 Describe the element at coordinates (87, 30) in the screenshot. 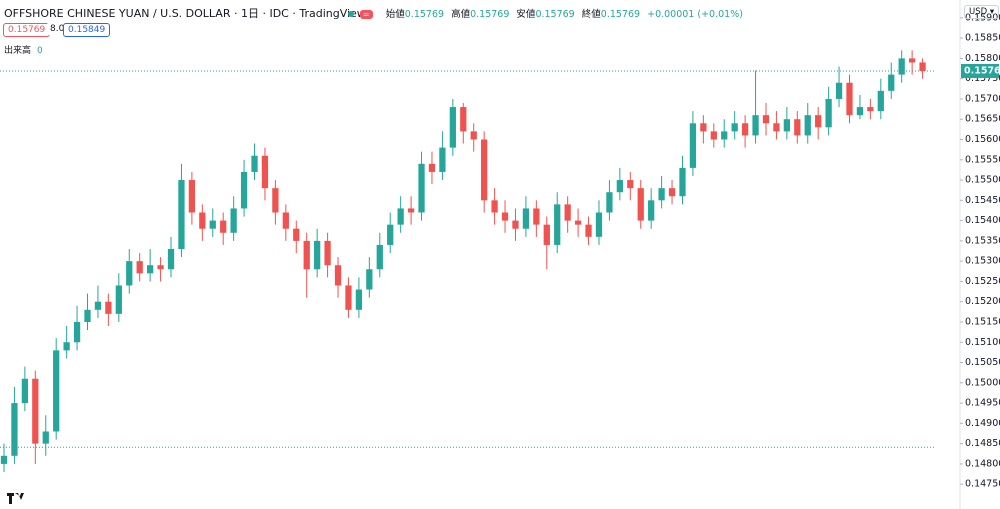

I see `buy-price: 0.15849` at that location.